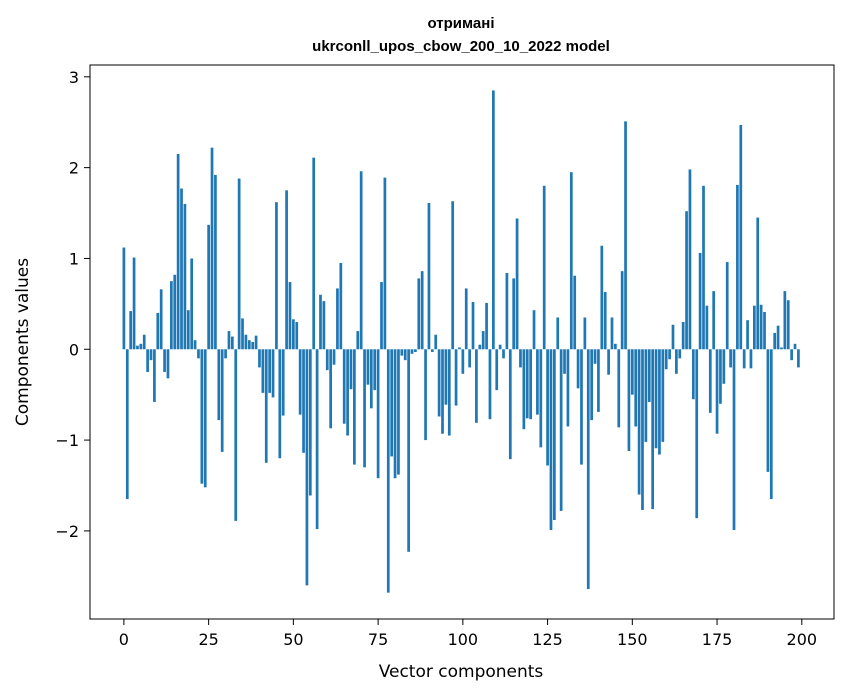  I want to click on y-tick-label: −1, so click(67, 440).